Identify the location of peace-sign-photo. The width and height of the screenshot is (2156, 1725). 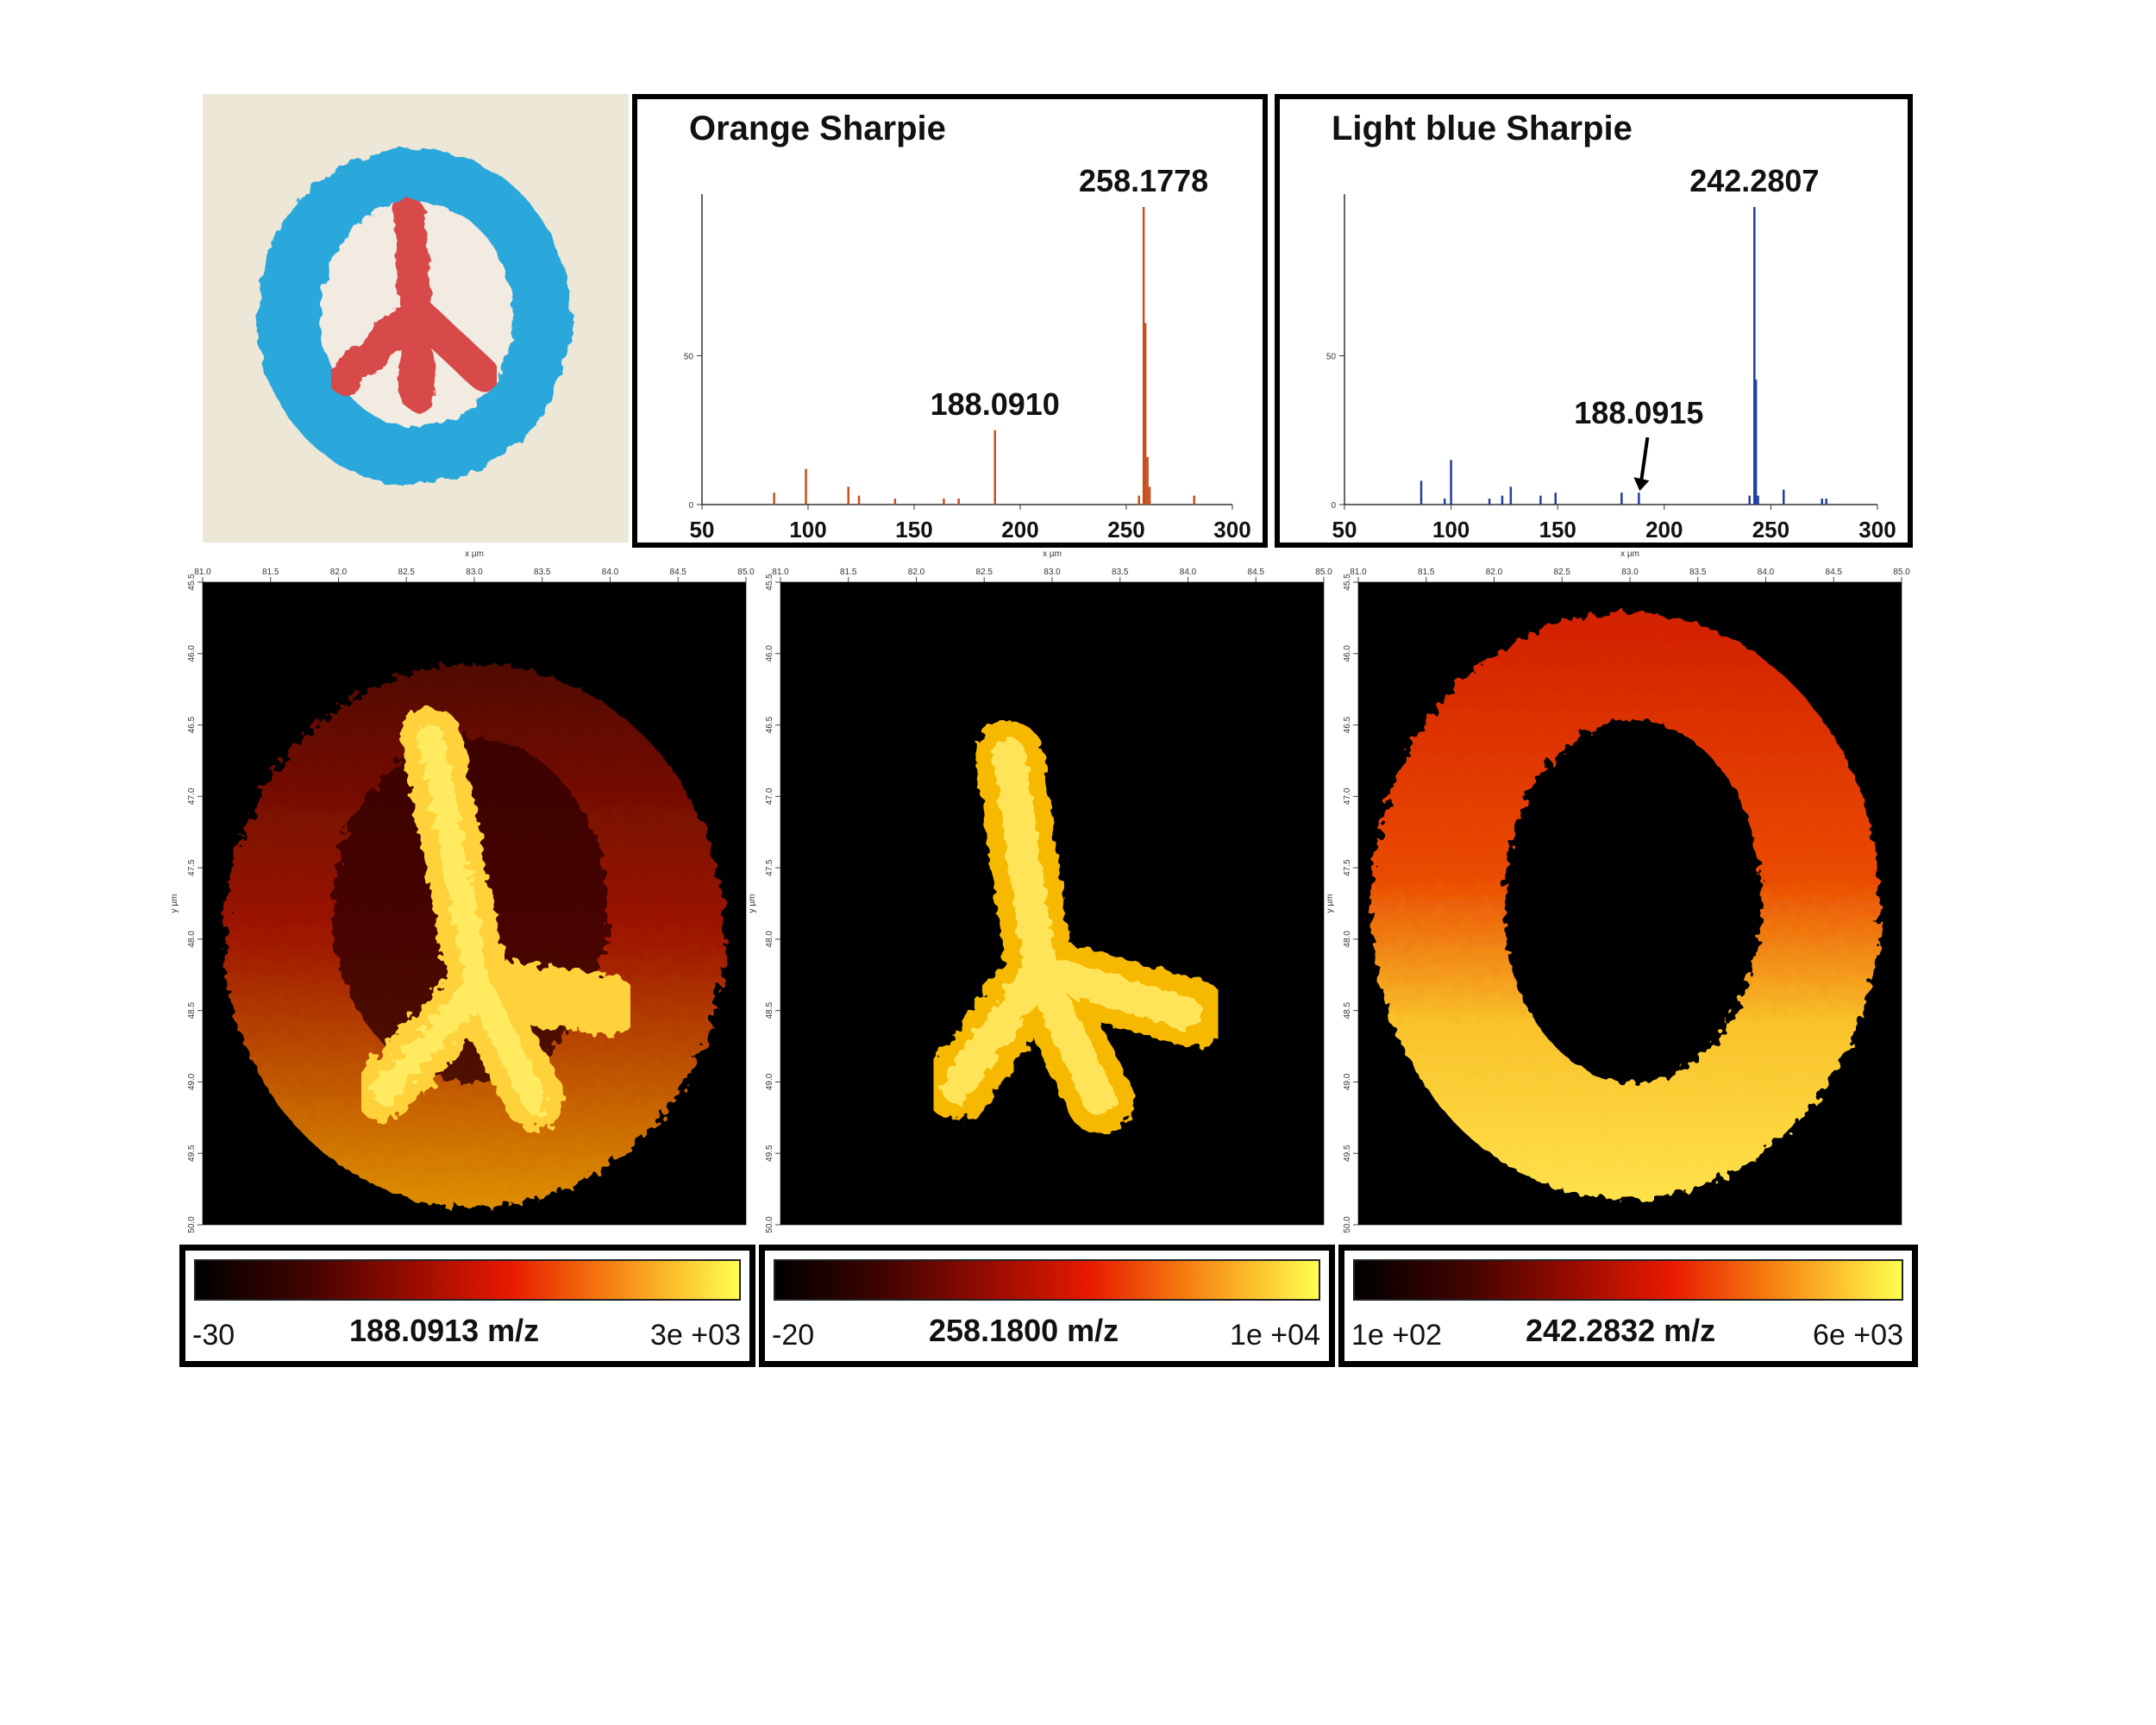
(414, 316).